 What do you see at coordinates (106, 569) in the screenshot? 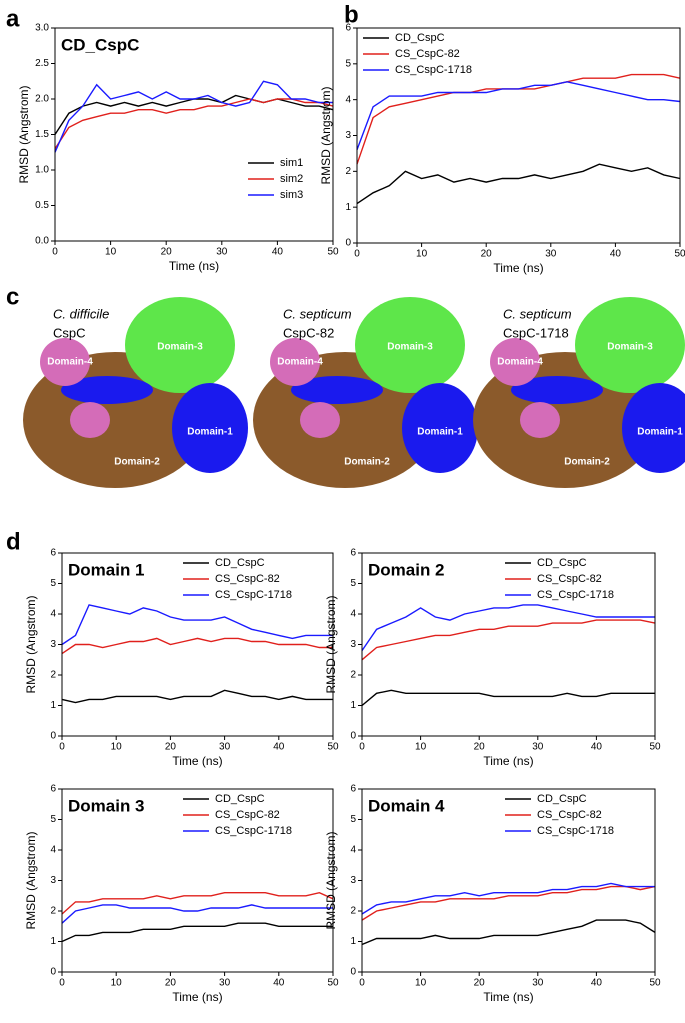
I see `chart-title: Domain 1` at bounding box center [106, 569].